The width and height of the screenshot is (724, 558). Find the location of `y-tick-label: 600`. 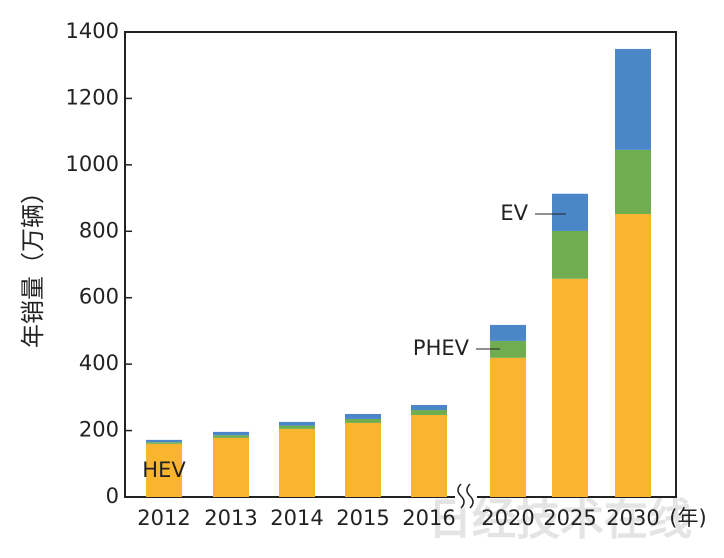

y-tick-label: 600 is located at coordinates (99, 297).